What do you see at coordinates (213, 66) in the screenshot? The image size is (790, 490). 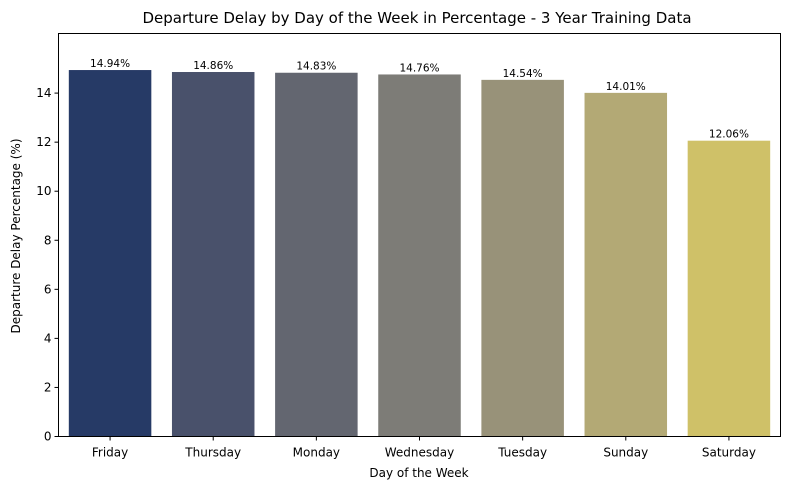 I see `data-label-thursday: 14.86%` at bounding box center [213, 66].